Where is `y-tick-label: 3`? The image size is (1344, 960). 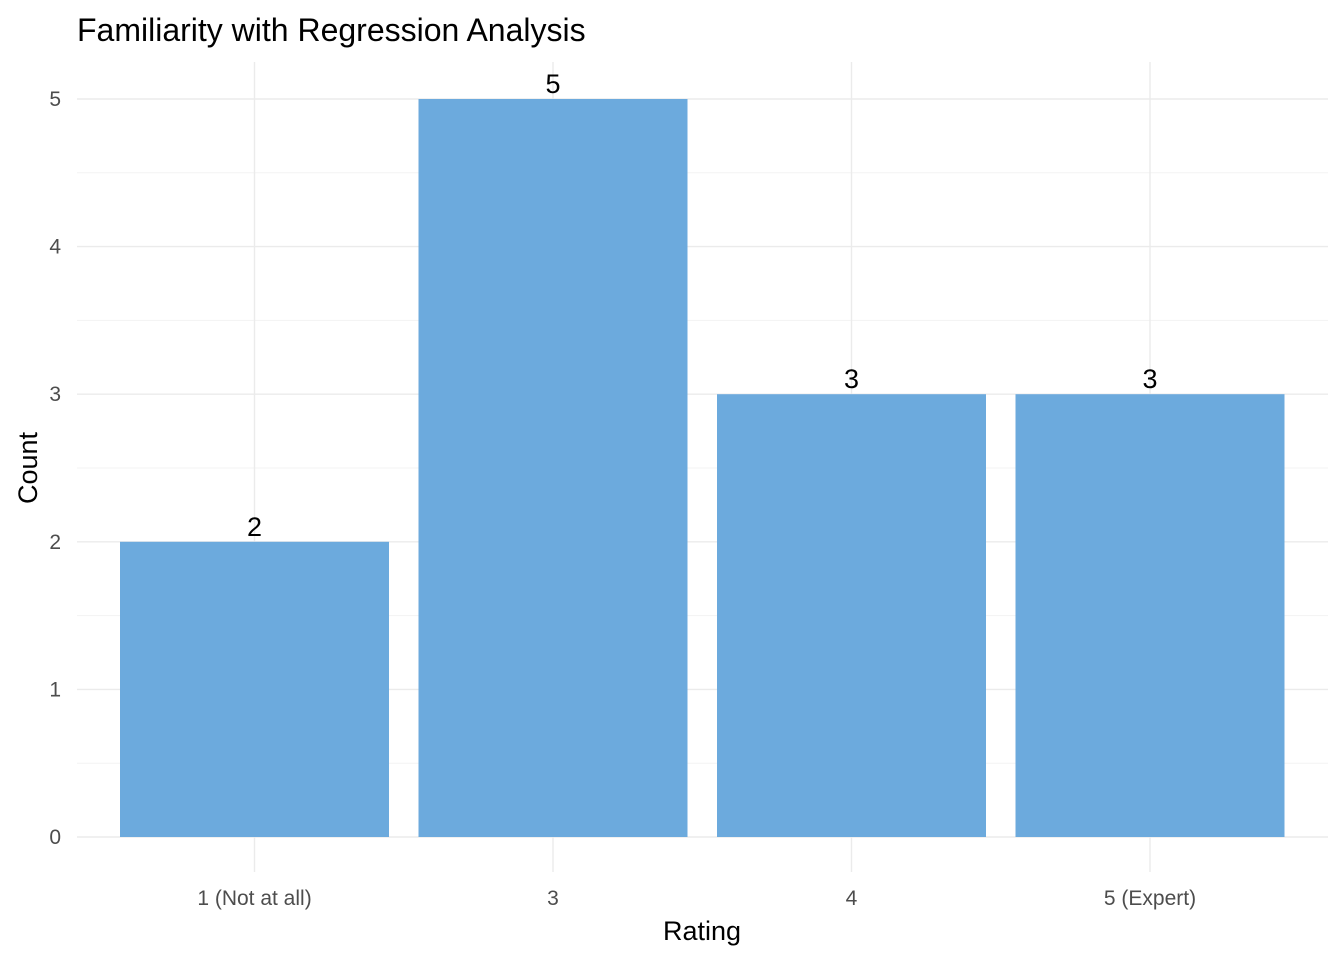
y-tick-label: 3 is located at coordinates (55, 394).